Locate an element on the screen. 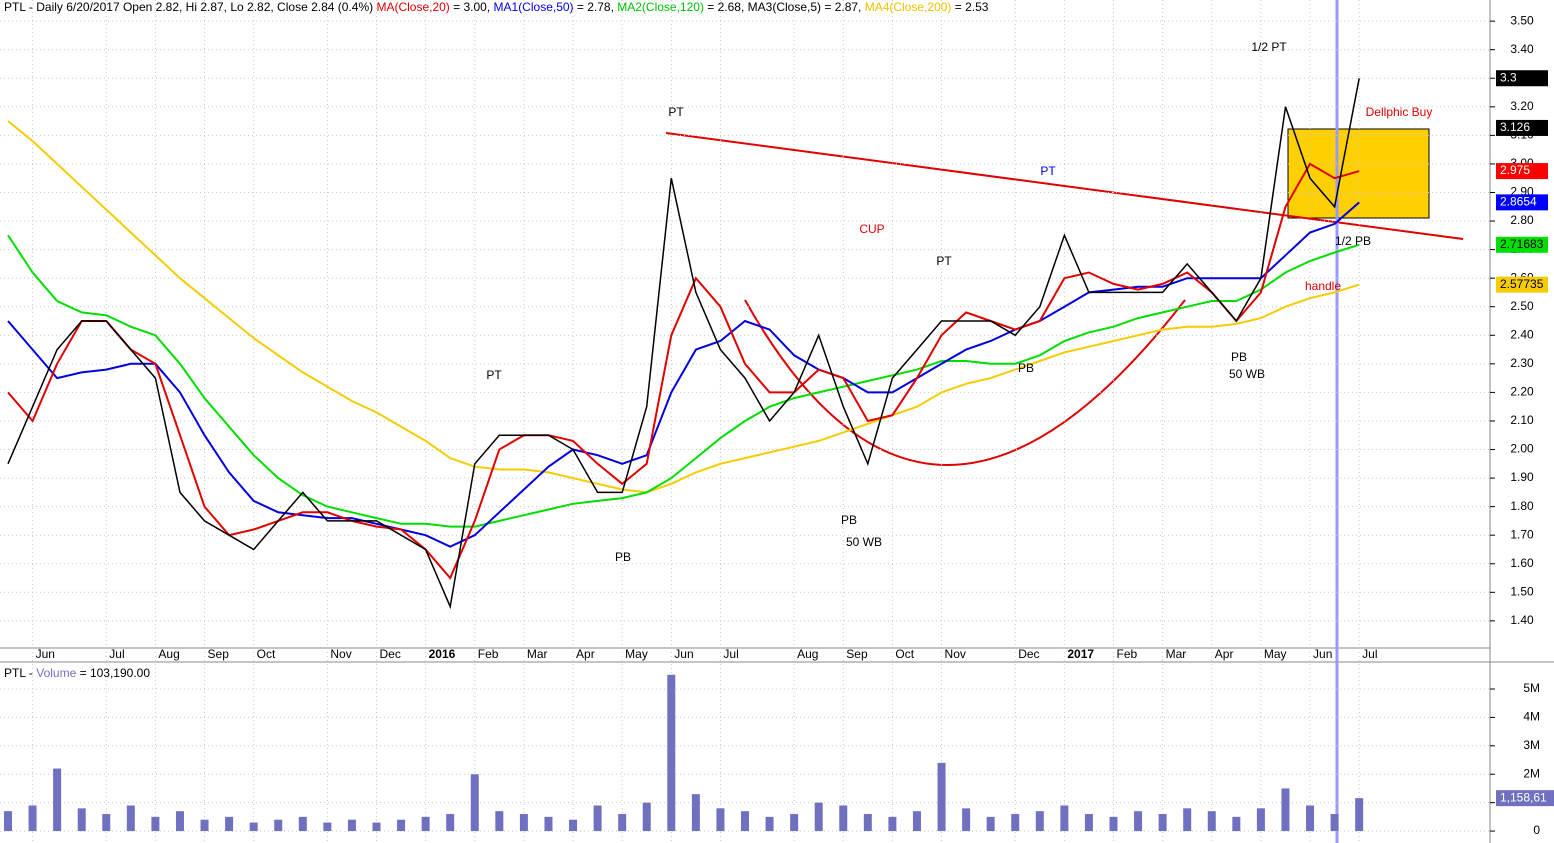 The image size is (1554, 843). x-tick-label: Dec is located at coordinates (1028, 654).